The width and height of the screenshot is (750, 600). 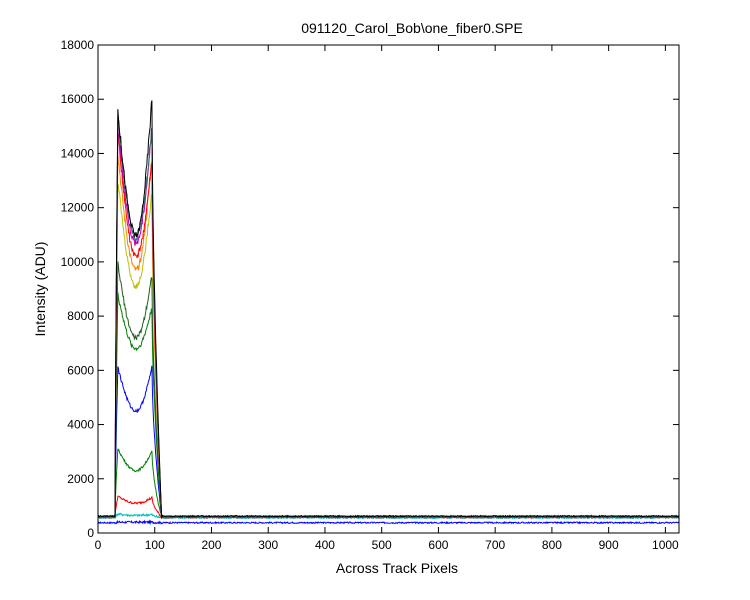 I want to click on y-tick-label: 18000, so click(x=78, y=45).